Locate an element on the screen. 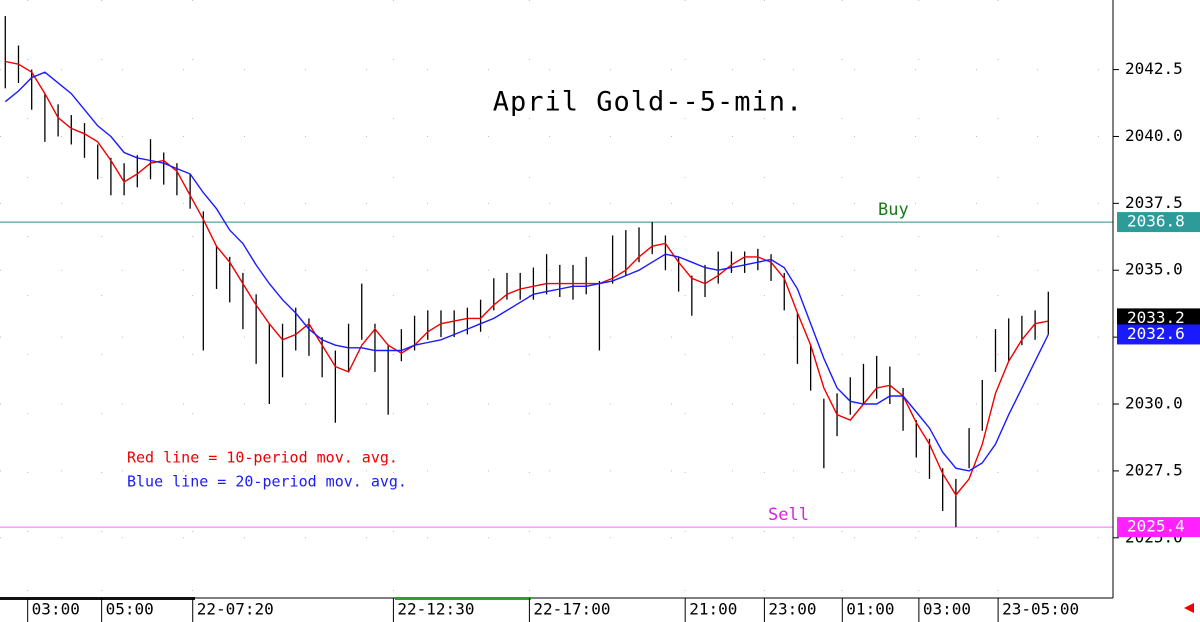 The width and height of the screenshot is (1200, 622). x-tick-label: 01:00 is located at coordinates (870, 609).